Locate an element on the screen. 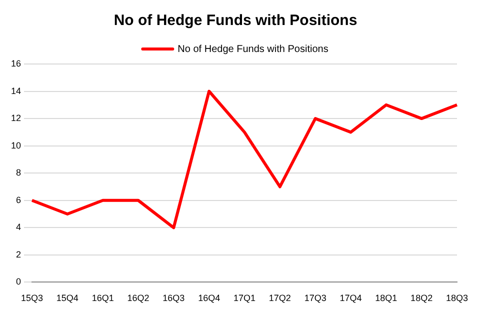 Image resolution: width=479 pixels, height=315 pixels. y-tick-label: 10 is located at coordinates (16, 145).